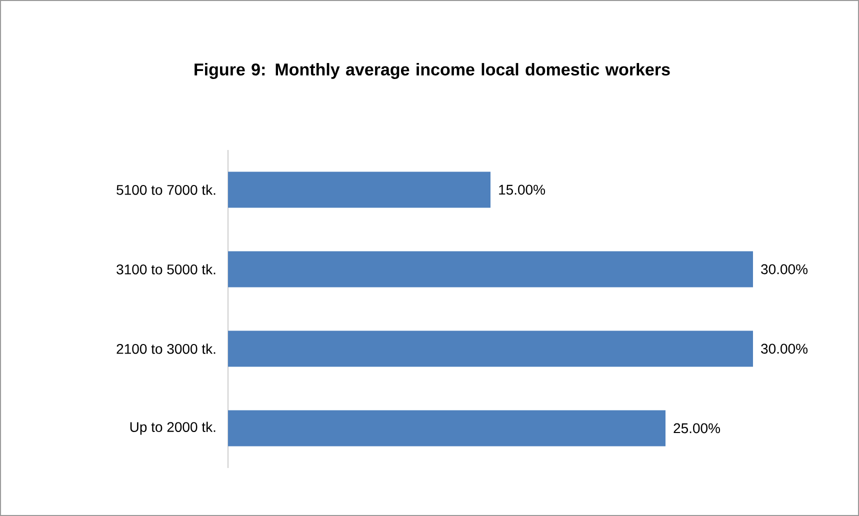  What do you see at coordinates (697, 428) in the screenshot?
I see `data-label: 25.00%` at bounding box center [697, 428].